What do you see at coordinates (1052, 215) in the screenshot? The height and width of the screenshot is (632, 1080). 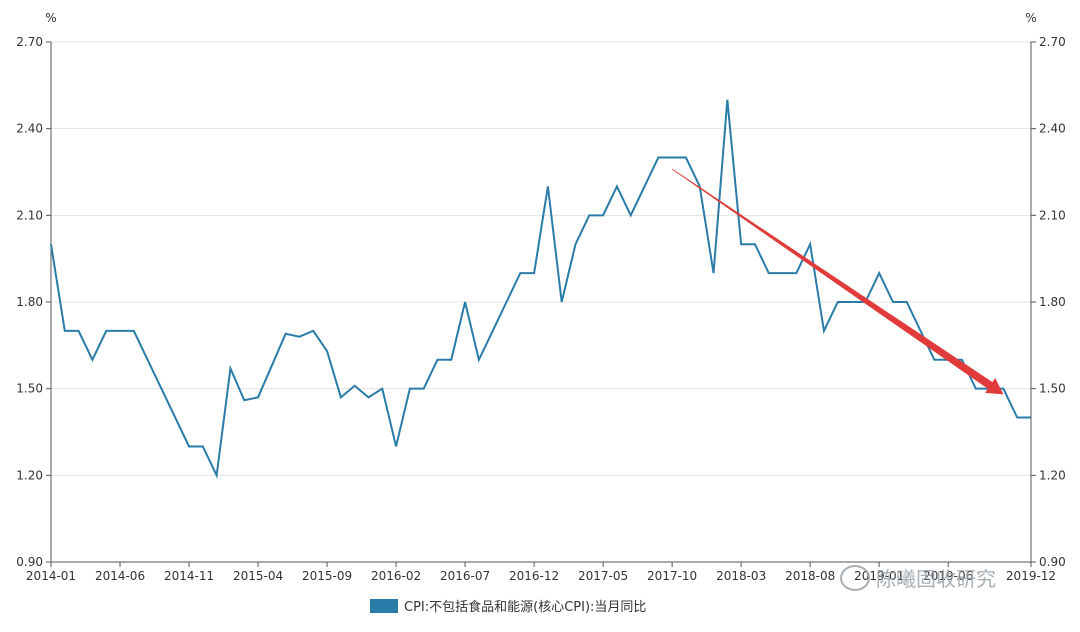 I see `y-tick-label-right: 2.10` at bounding box center [1052, 215].